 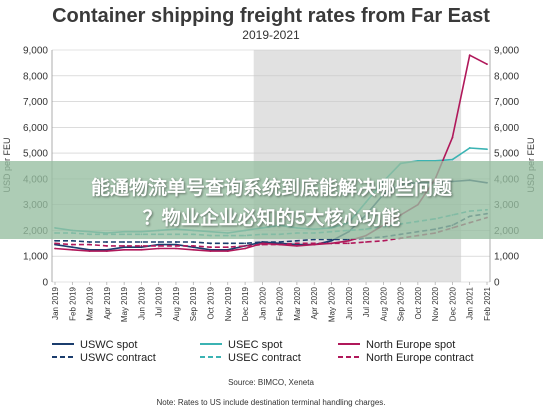 I want to click on x-tick-label: Jul 2019, so click(x=159, y=301).